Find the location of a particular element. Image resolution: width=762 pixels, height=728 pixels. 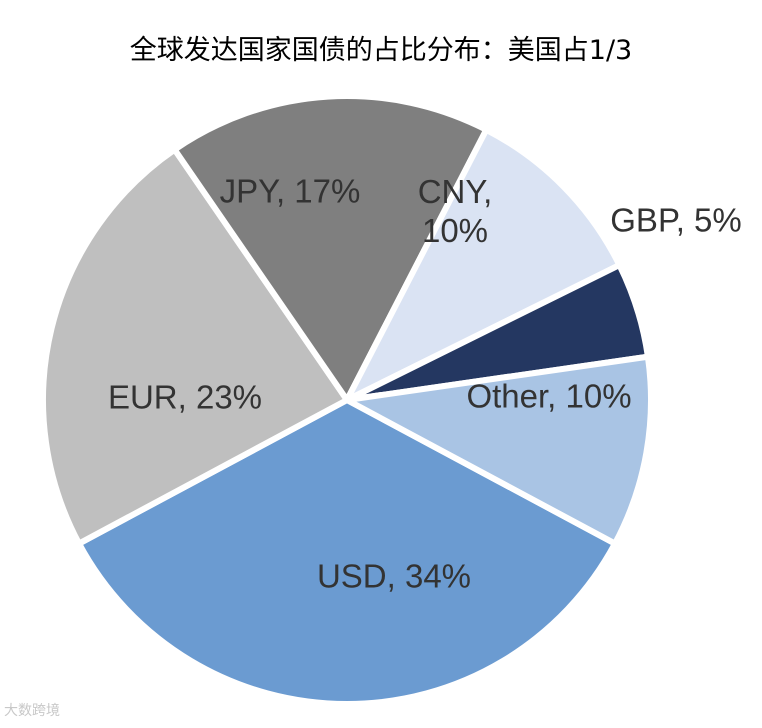

pie-label-4: GBP, 5% is located at coordinates (675, 220).